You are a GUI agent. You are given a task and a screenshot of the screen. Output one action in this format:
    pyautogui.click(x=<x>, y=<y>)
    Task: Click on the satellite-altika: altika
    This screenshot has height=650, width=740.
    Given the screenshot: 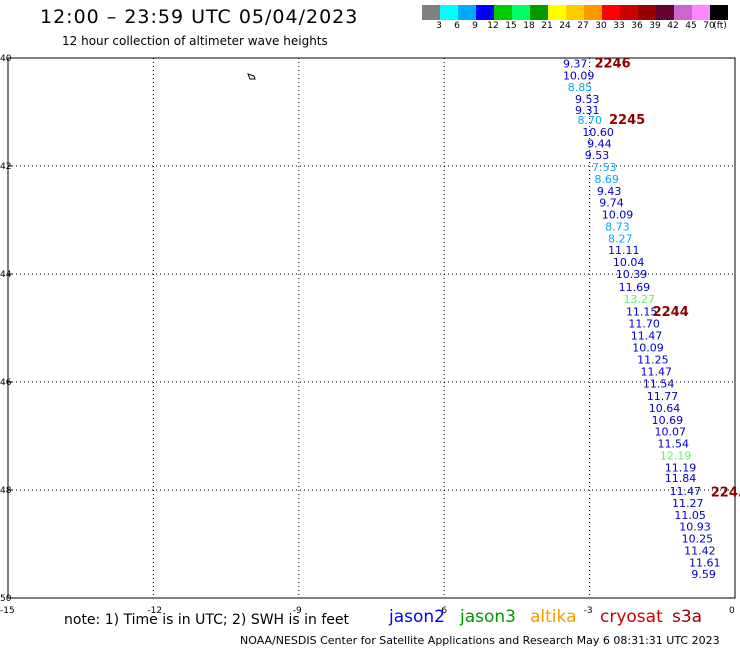 What is the action you would take?
    pyautogui.click(x=553, y=617)
    